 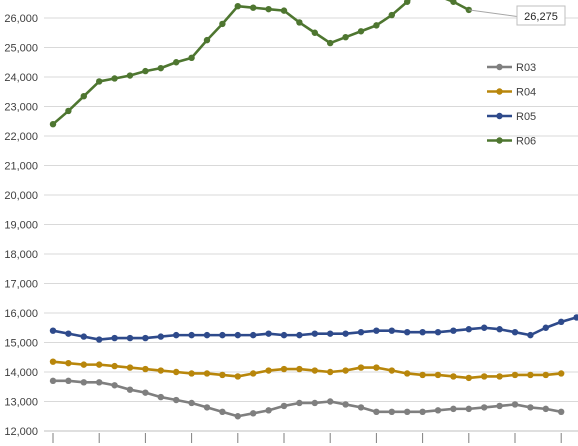 What do you see at coordinates (21, 373) in the screenshot?
I see `y-tick-label: 14,000` at bounding box center [21, 373].